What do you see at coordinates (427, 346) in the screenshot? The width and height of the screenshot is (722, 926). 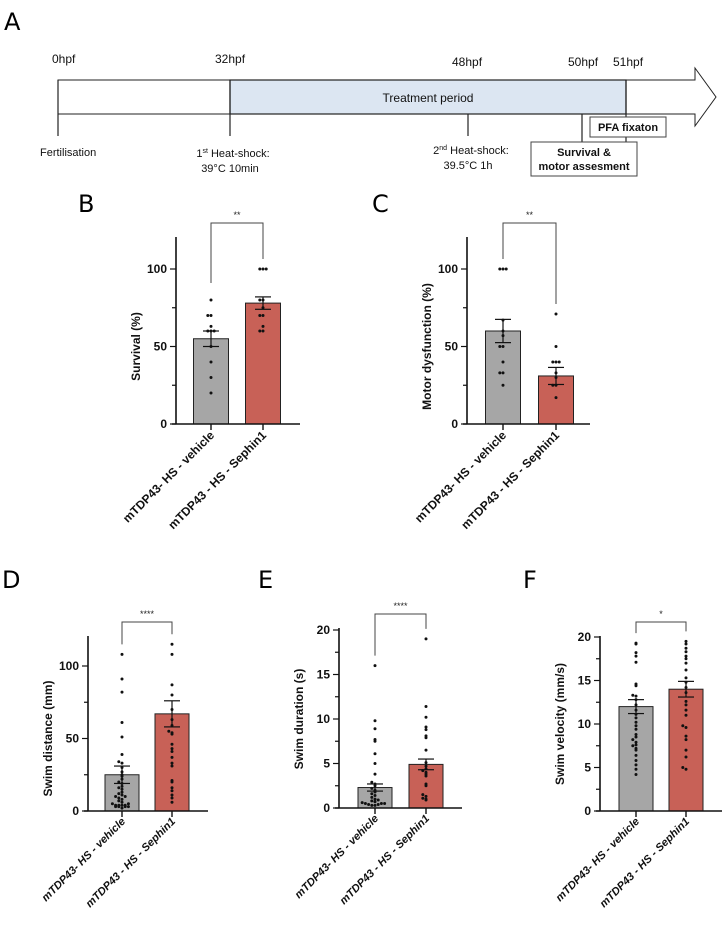 I see `y-axis-title: Motor dysfunction (%)` at bounding box center [427, 346].